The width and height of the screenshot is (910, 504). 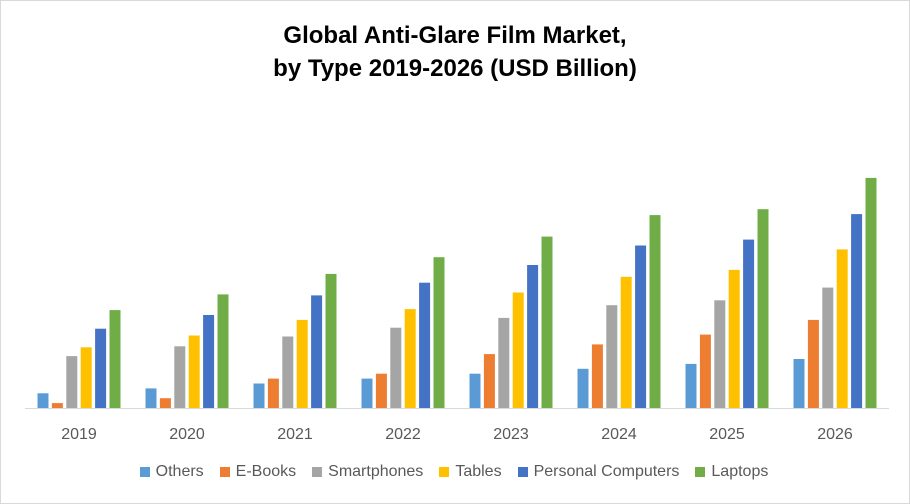 What do you see at coordinates (151, 398) in the screenshot?
I see `bar-others-2020` at bounding box center [151, 398].